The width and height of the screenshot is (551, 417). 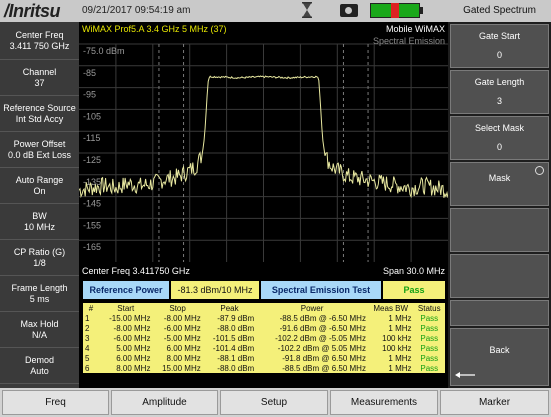 I want to click on param-value: Int Std Accy, so click(x=39, y=118).